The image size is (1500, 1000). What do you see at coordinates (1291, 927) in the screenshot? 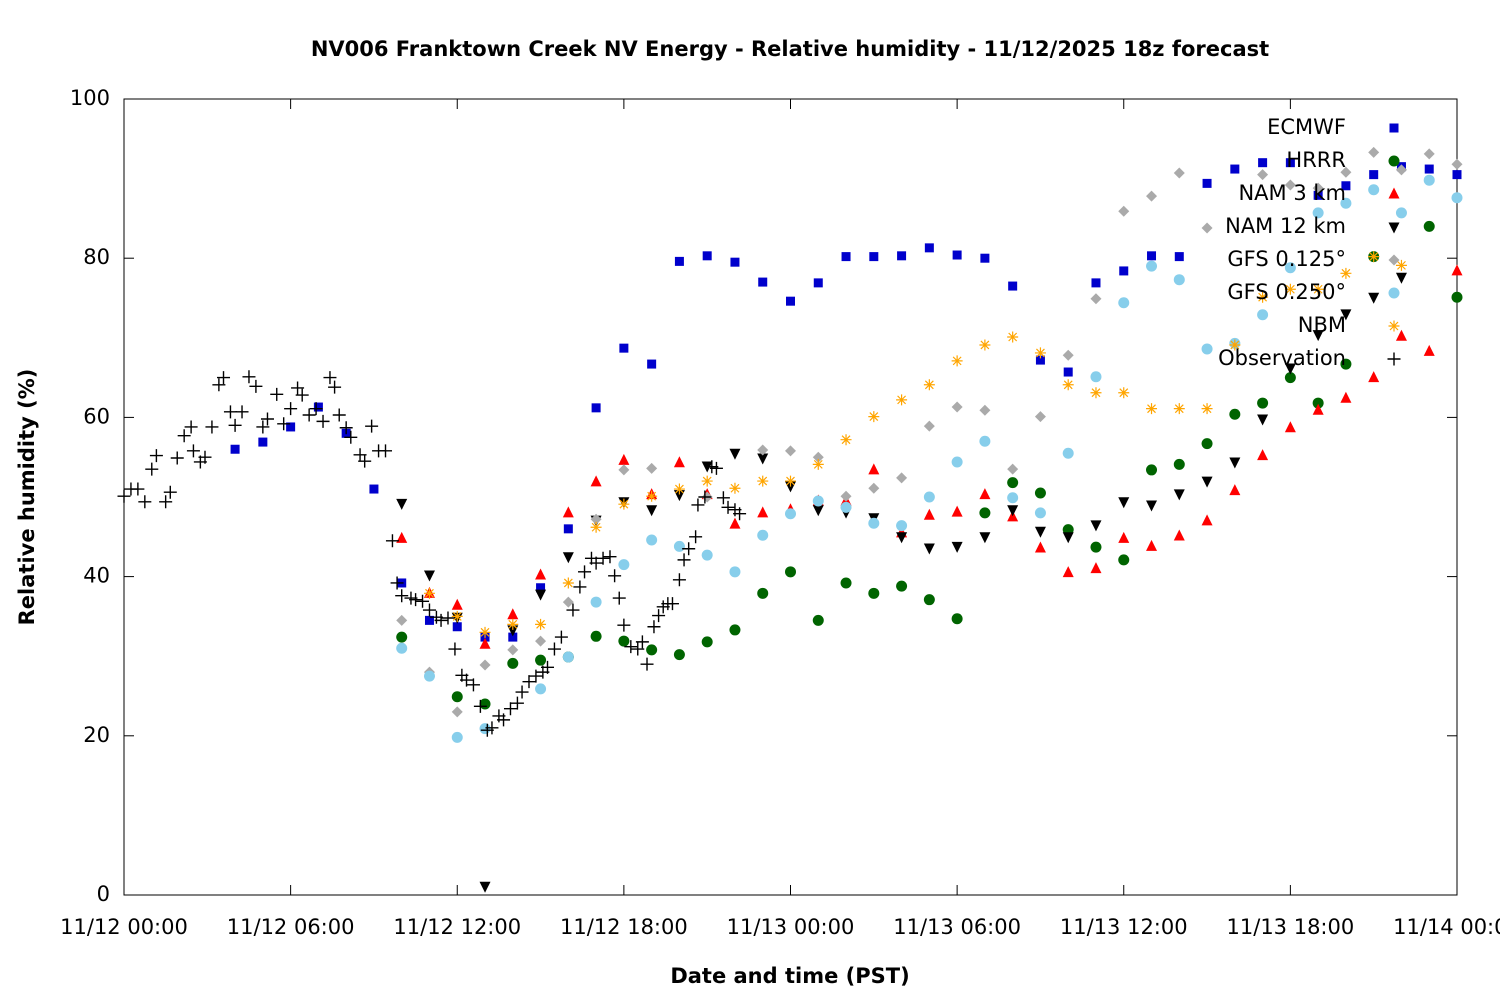
I see `x-tick-label: 11/13 18:00` at bounding box center [1291, 927].